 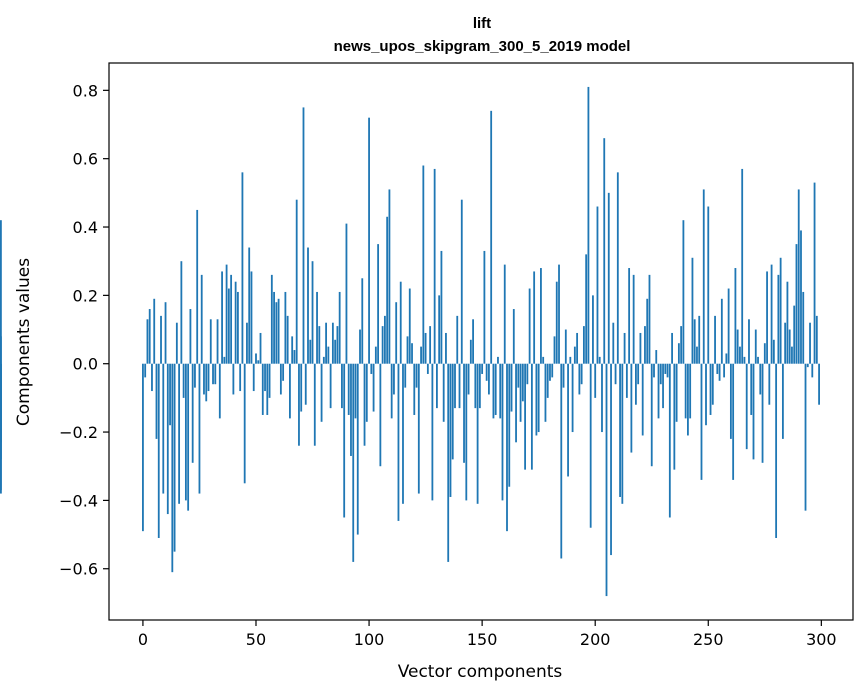 I want to click on y-tick-label: −0.4, so click(x=78, y=500).